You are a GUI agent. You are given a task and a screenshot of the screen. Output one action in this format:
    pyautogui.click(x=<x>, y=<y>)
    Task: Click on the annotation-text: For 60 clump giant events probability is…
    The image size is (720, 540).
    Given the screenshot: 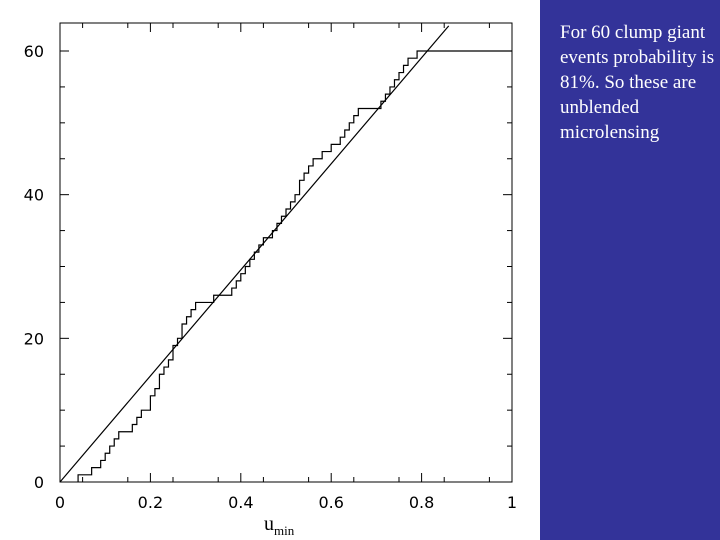 What is the action you would take?
    pyautogui.click(x=637, y=82)
    